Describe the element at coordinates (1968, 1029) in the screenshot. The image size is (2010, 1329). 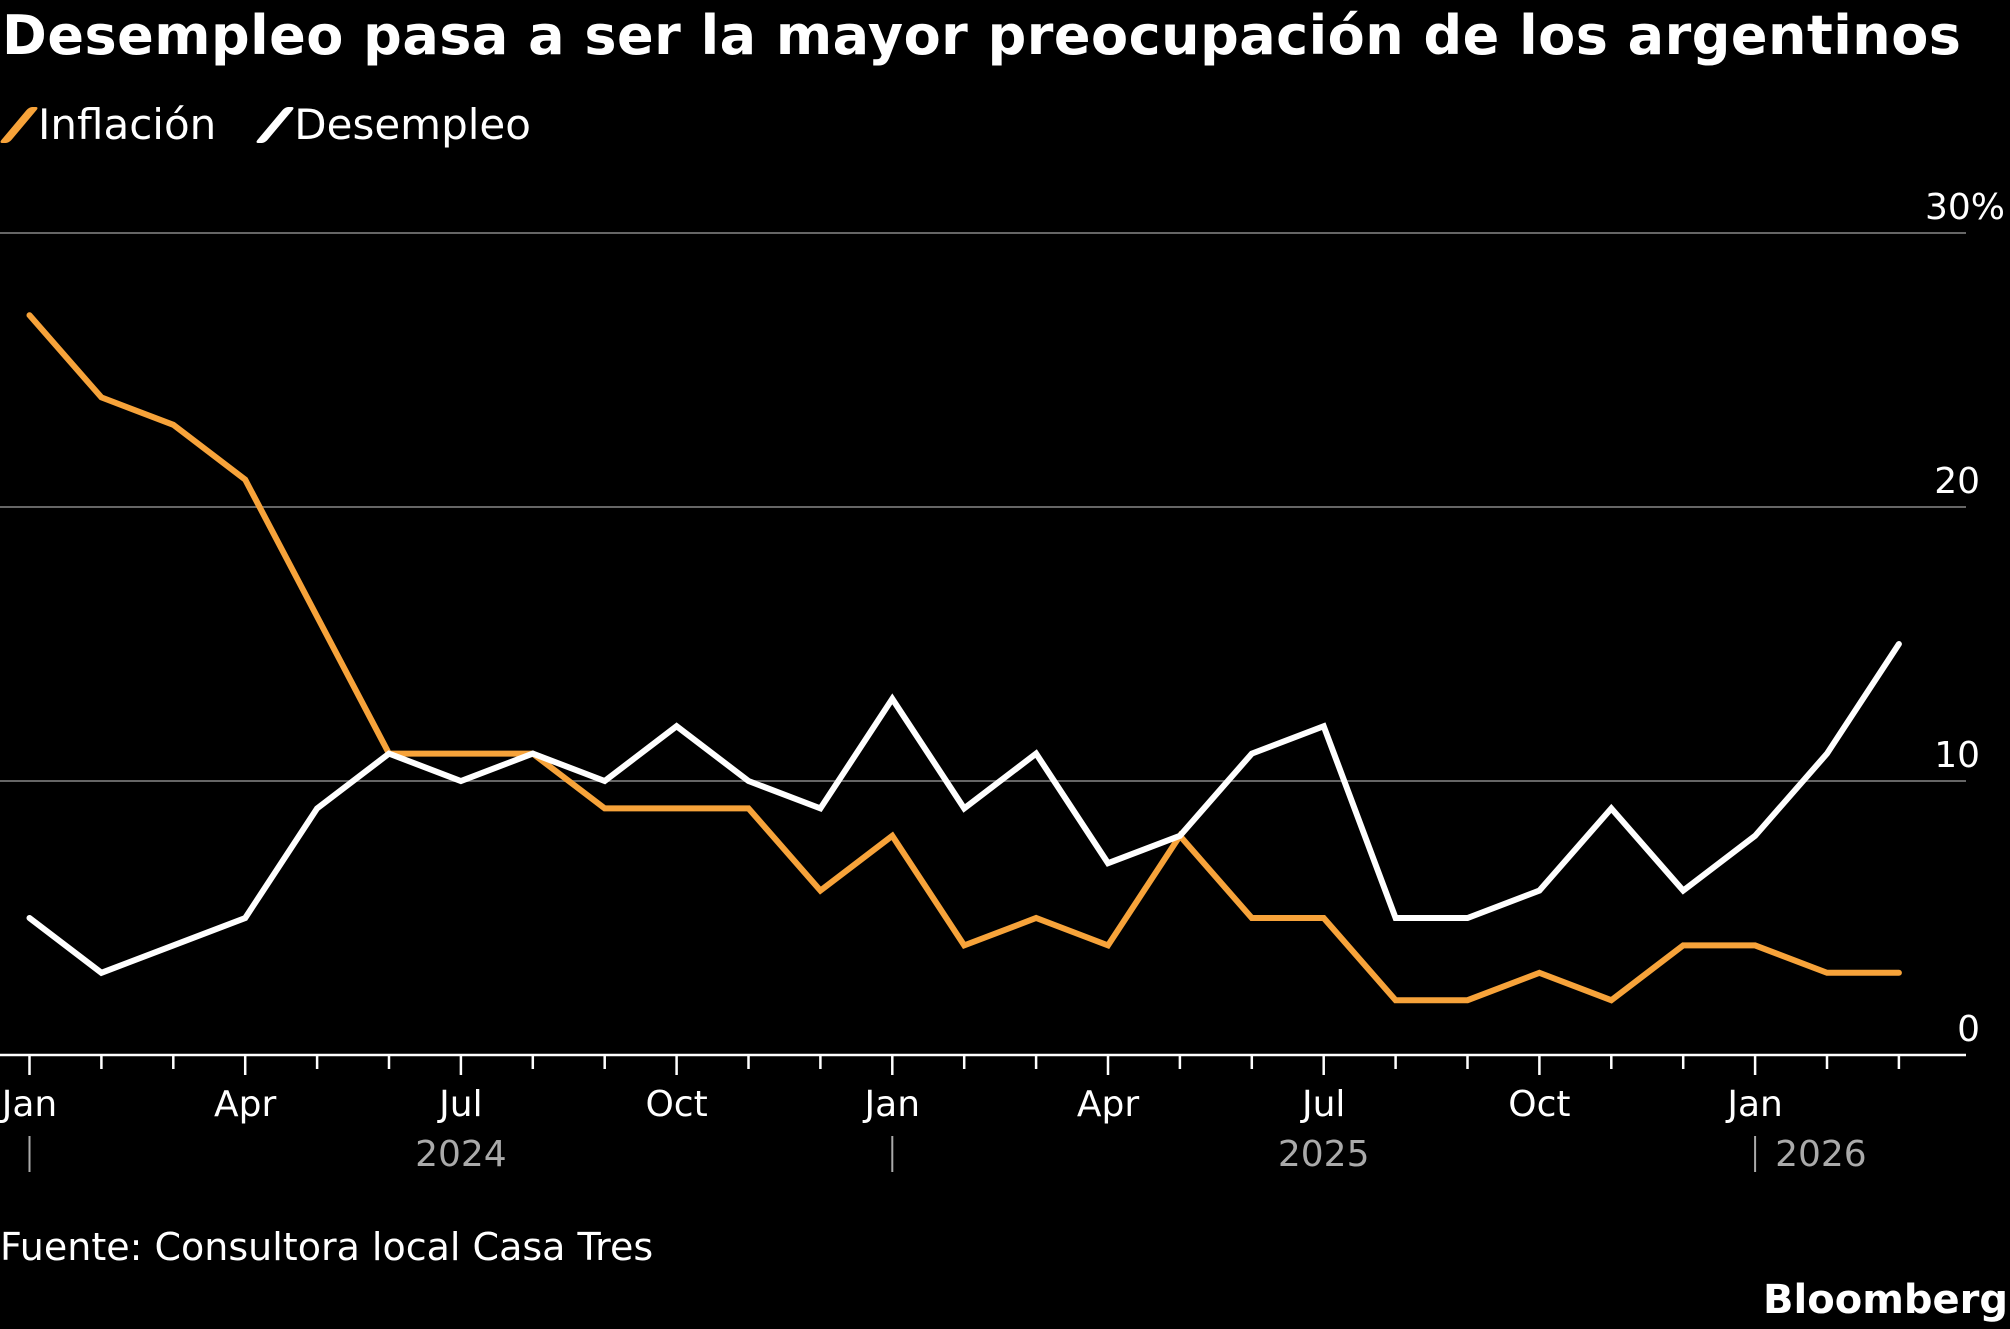
I see `y-tick-label: 0` at that location.